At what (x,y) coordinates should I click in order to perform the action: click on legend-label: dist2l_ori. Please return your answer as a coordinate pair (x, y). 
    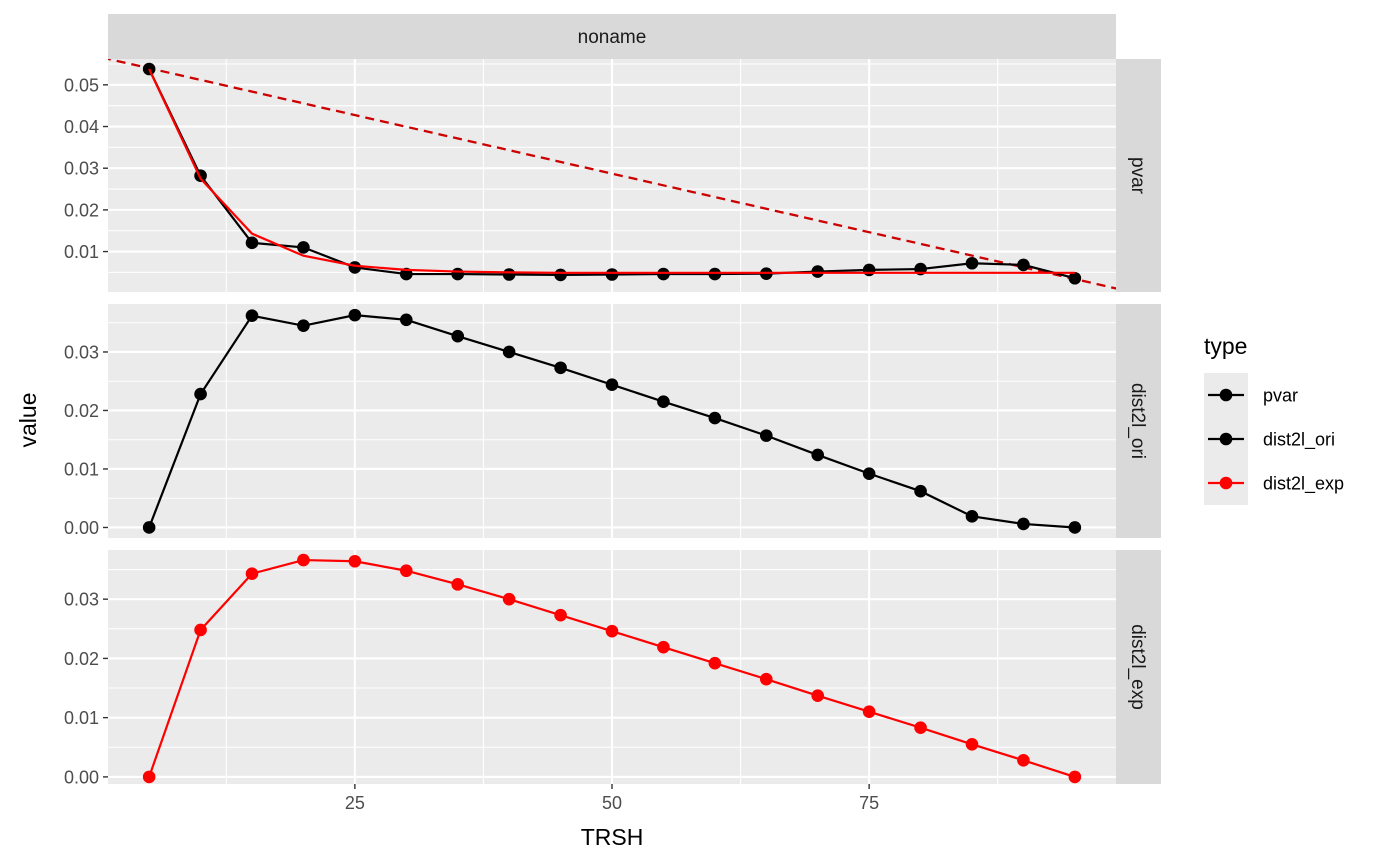
    Looking at the image, I should click on (1299, 440).